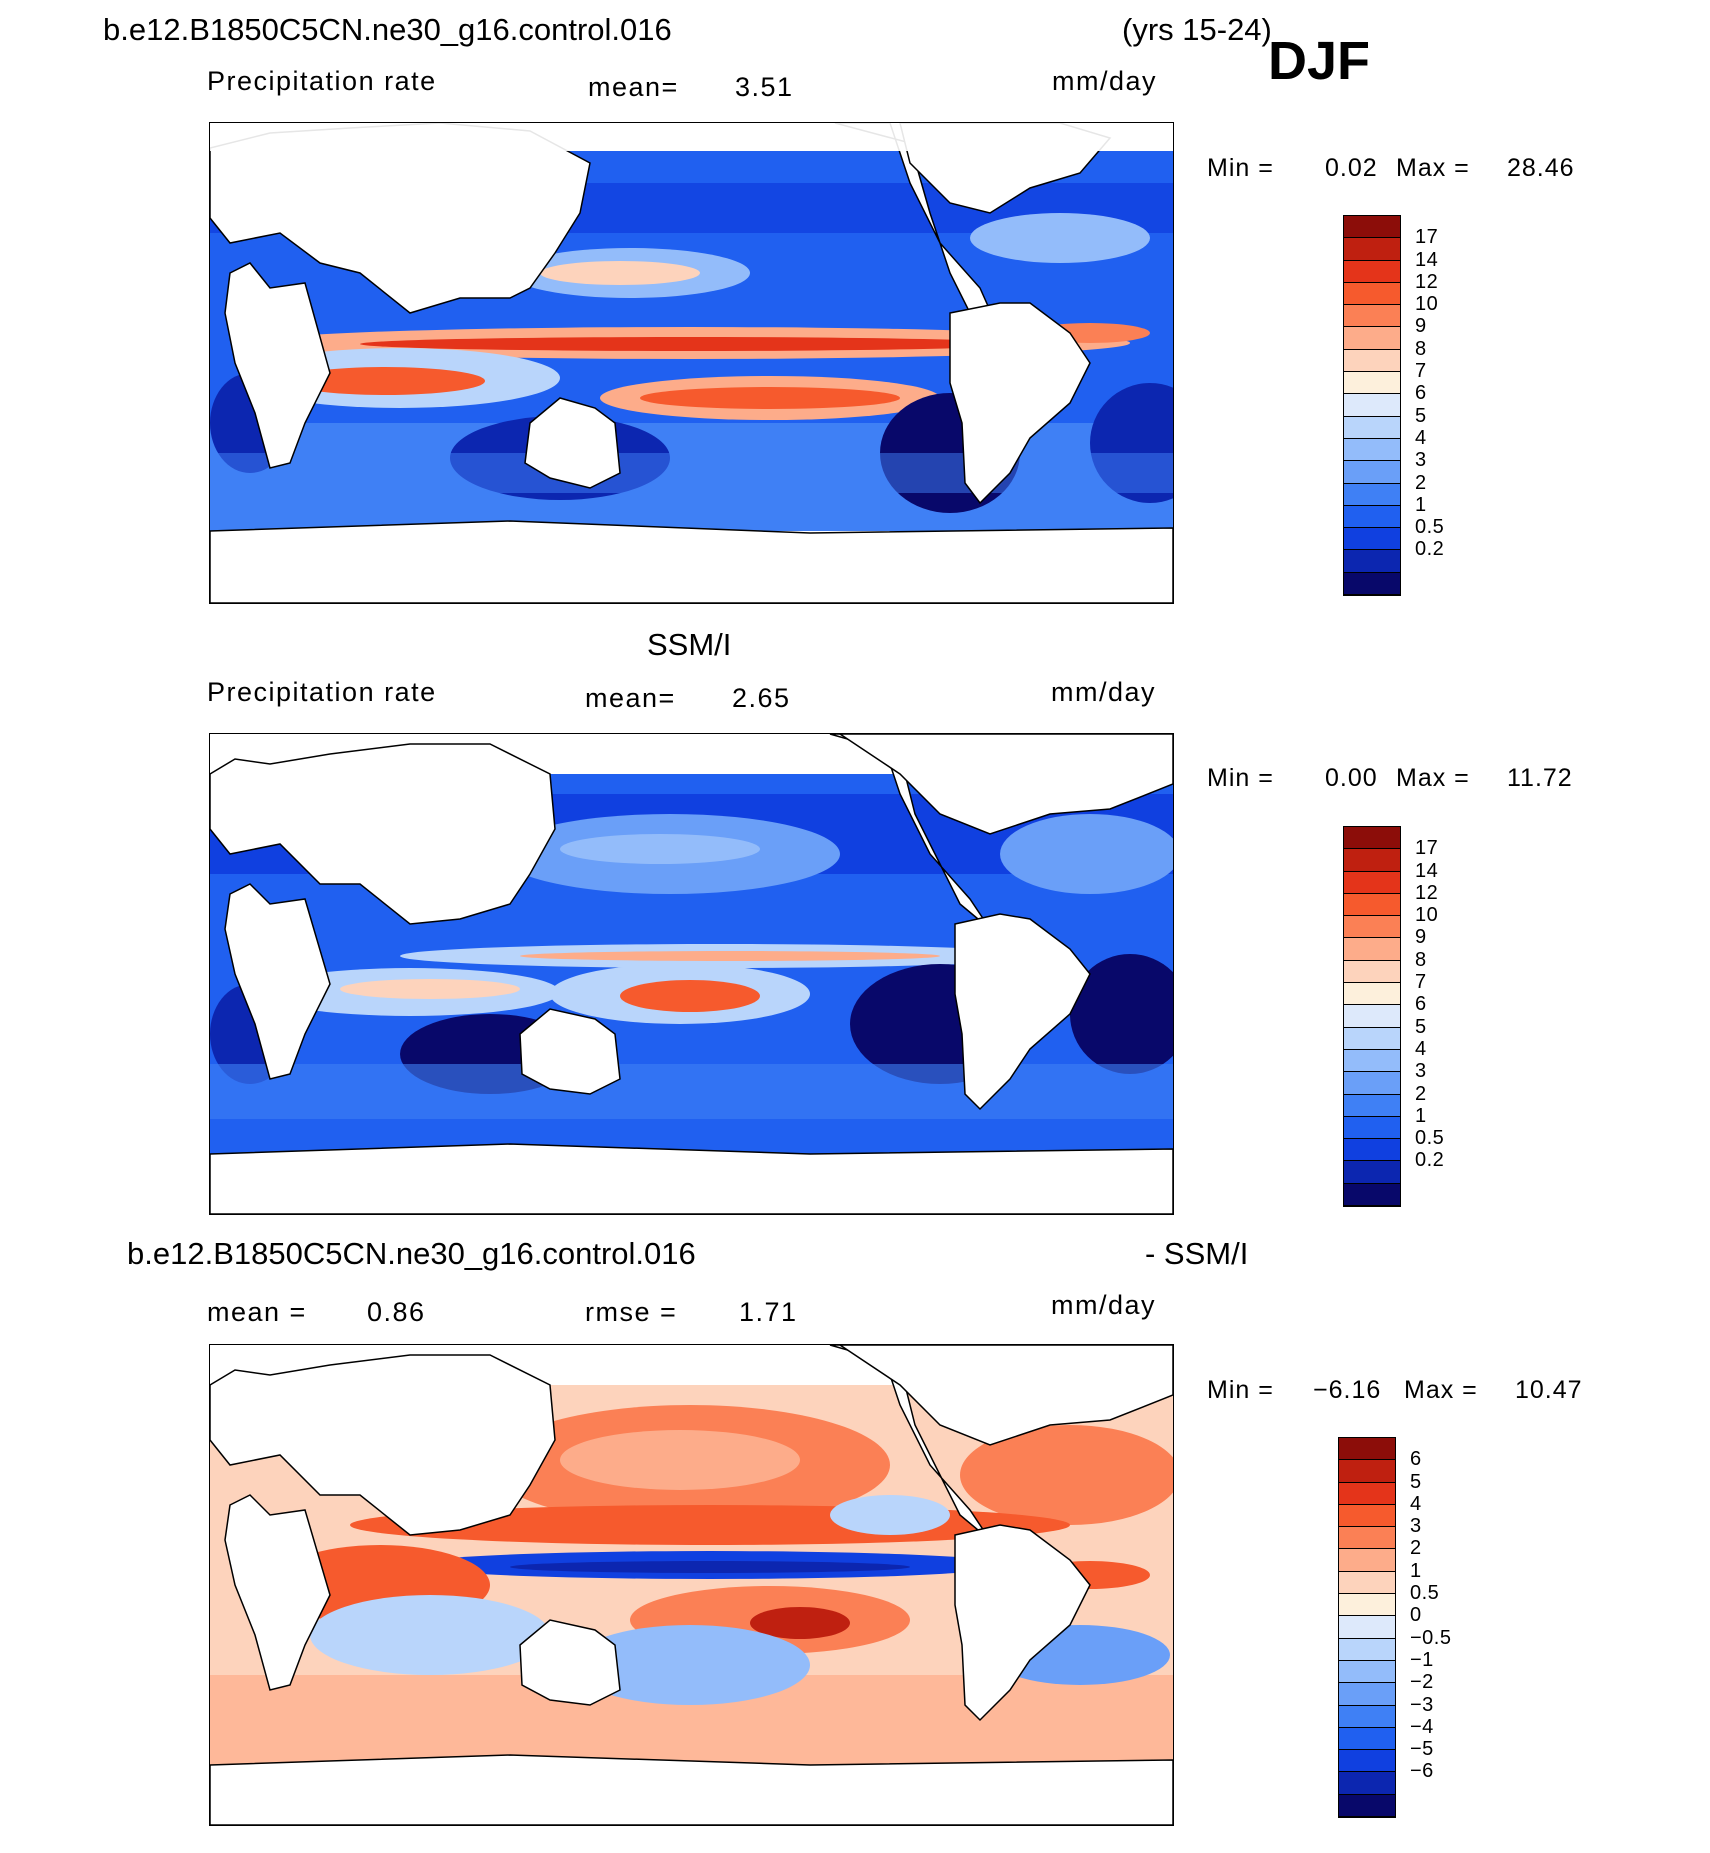 This screenshot has width=1710, height=1853. What do you see at coordinates (1416, 1526) in the screenshot?
I see `colorbar-tick-label: 3` at bounding box center [1416, 1526].